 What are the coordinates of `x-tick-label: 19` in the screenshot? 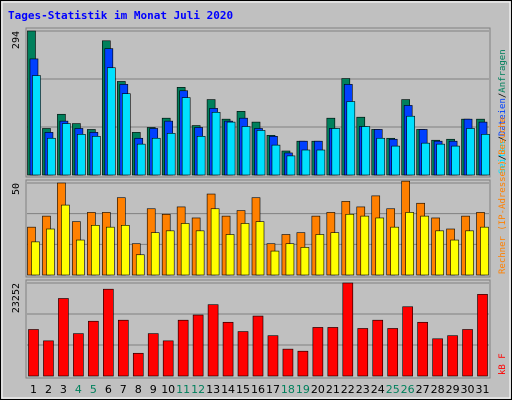 It's located at (303, 389).